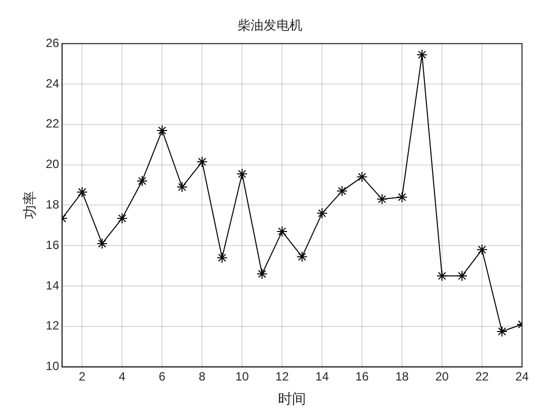 The image size is (560, 420). What do you see at coordinates (282, 376) in the screenshot?
I see `x-tick-label: 12` at bounding box center [282, 376].